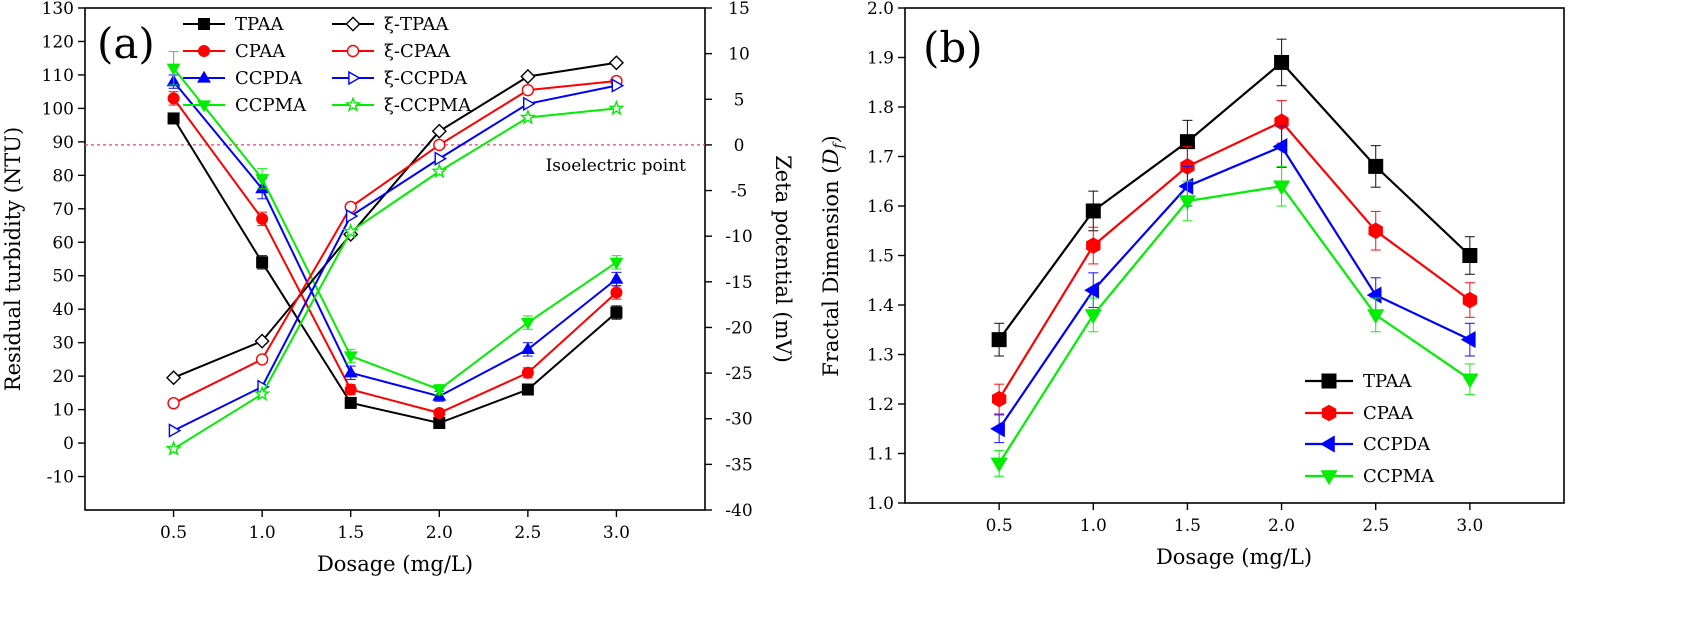 The height and width of the screenshot is (635, 1706). What do you see at coordinates (63, 176) in the screenshot?
I see `y-tick-label: 80` at bounding box center [63, 176].